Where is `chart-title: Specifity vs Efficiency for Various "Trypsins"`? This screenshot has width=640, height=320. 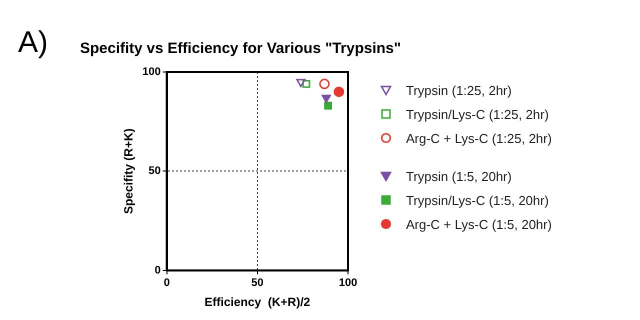 chart-title: Specifity vs Efficiency for Various "Trypsins" is located at coordinates (241, 48).